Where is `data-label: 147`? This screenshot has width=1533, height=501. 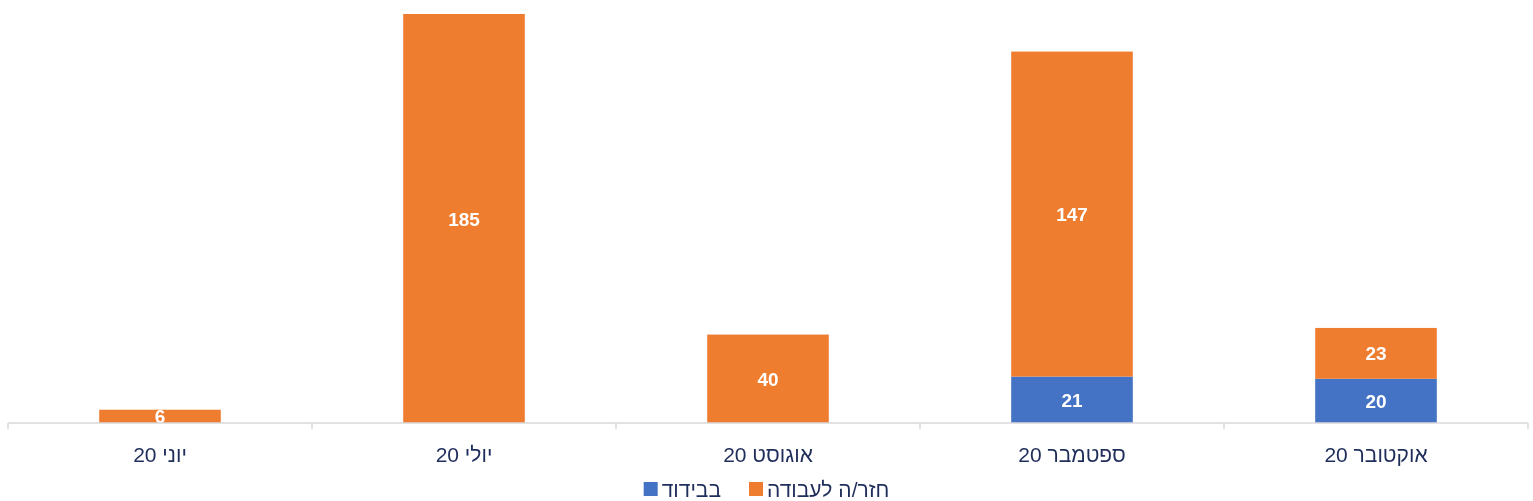
data-label: 147 is located at coordinates (1072, 215).